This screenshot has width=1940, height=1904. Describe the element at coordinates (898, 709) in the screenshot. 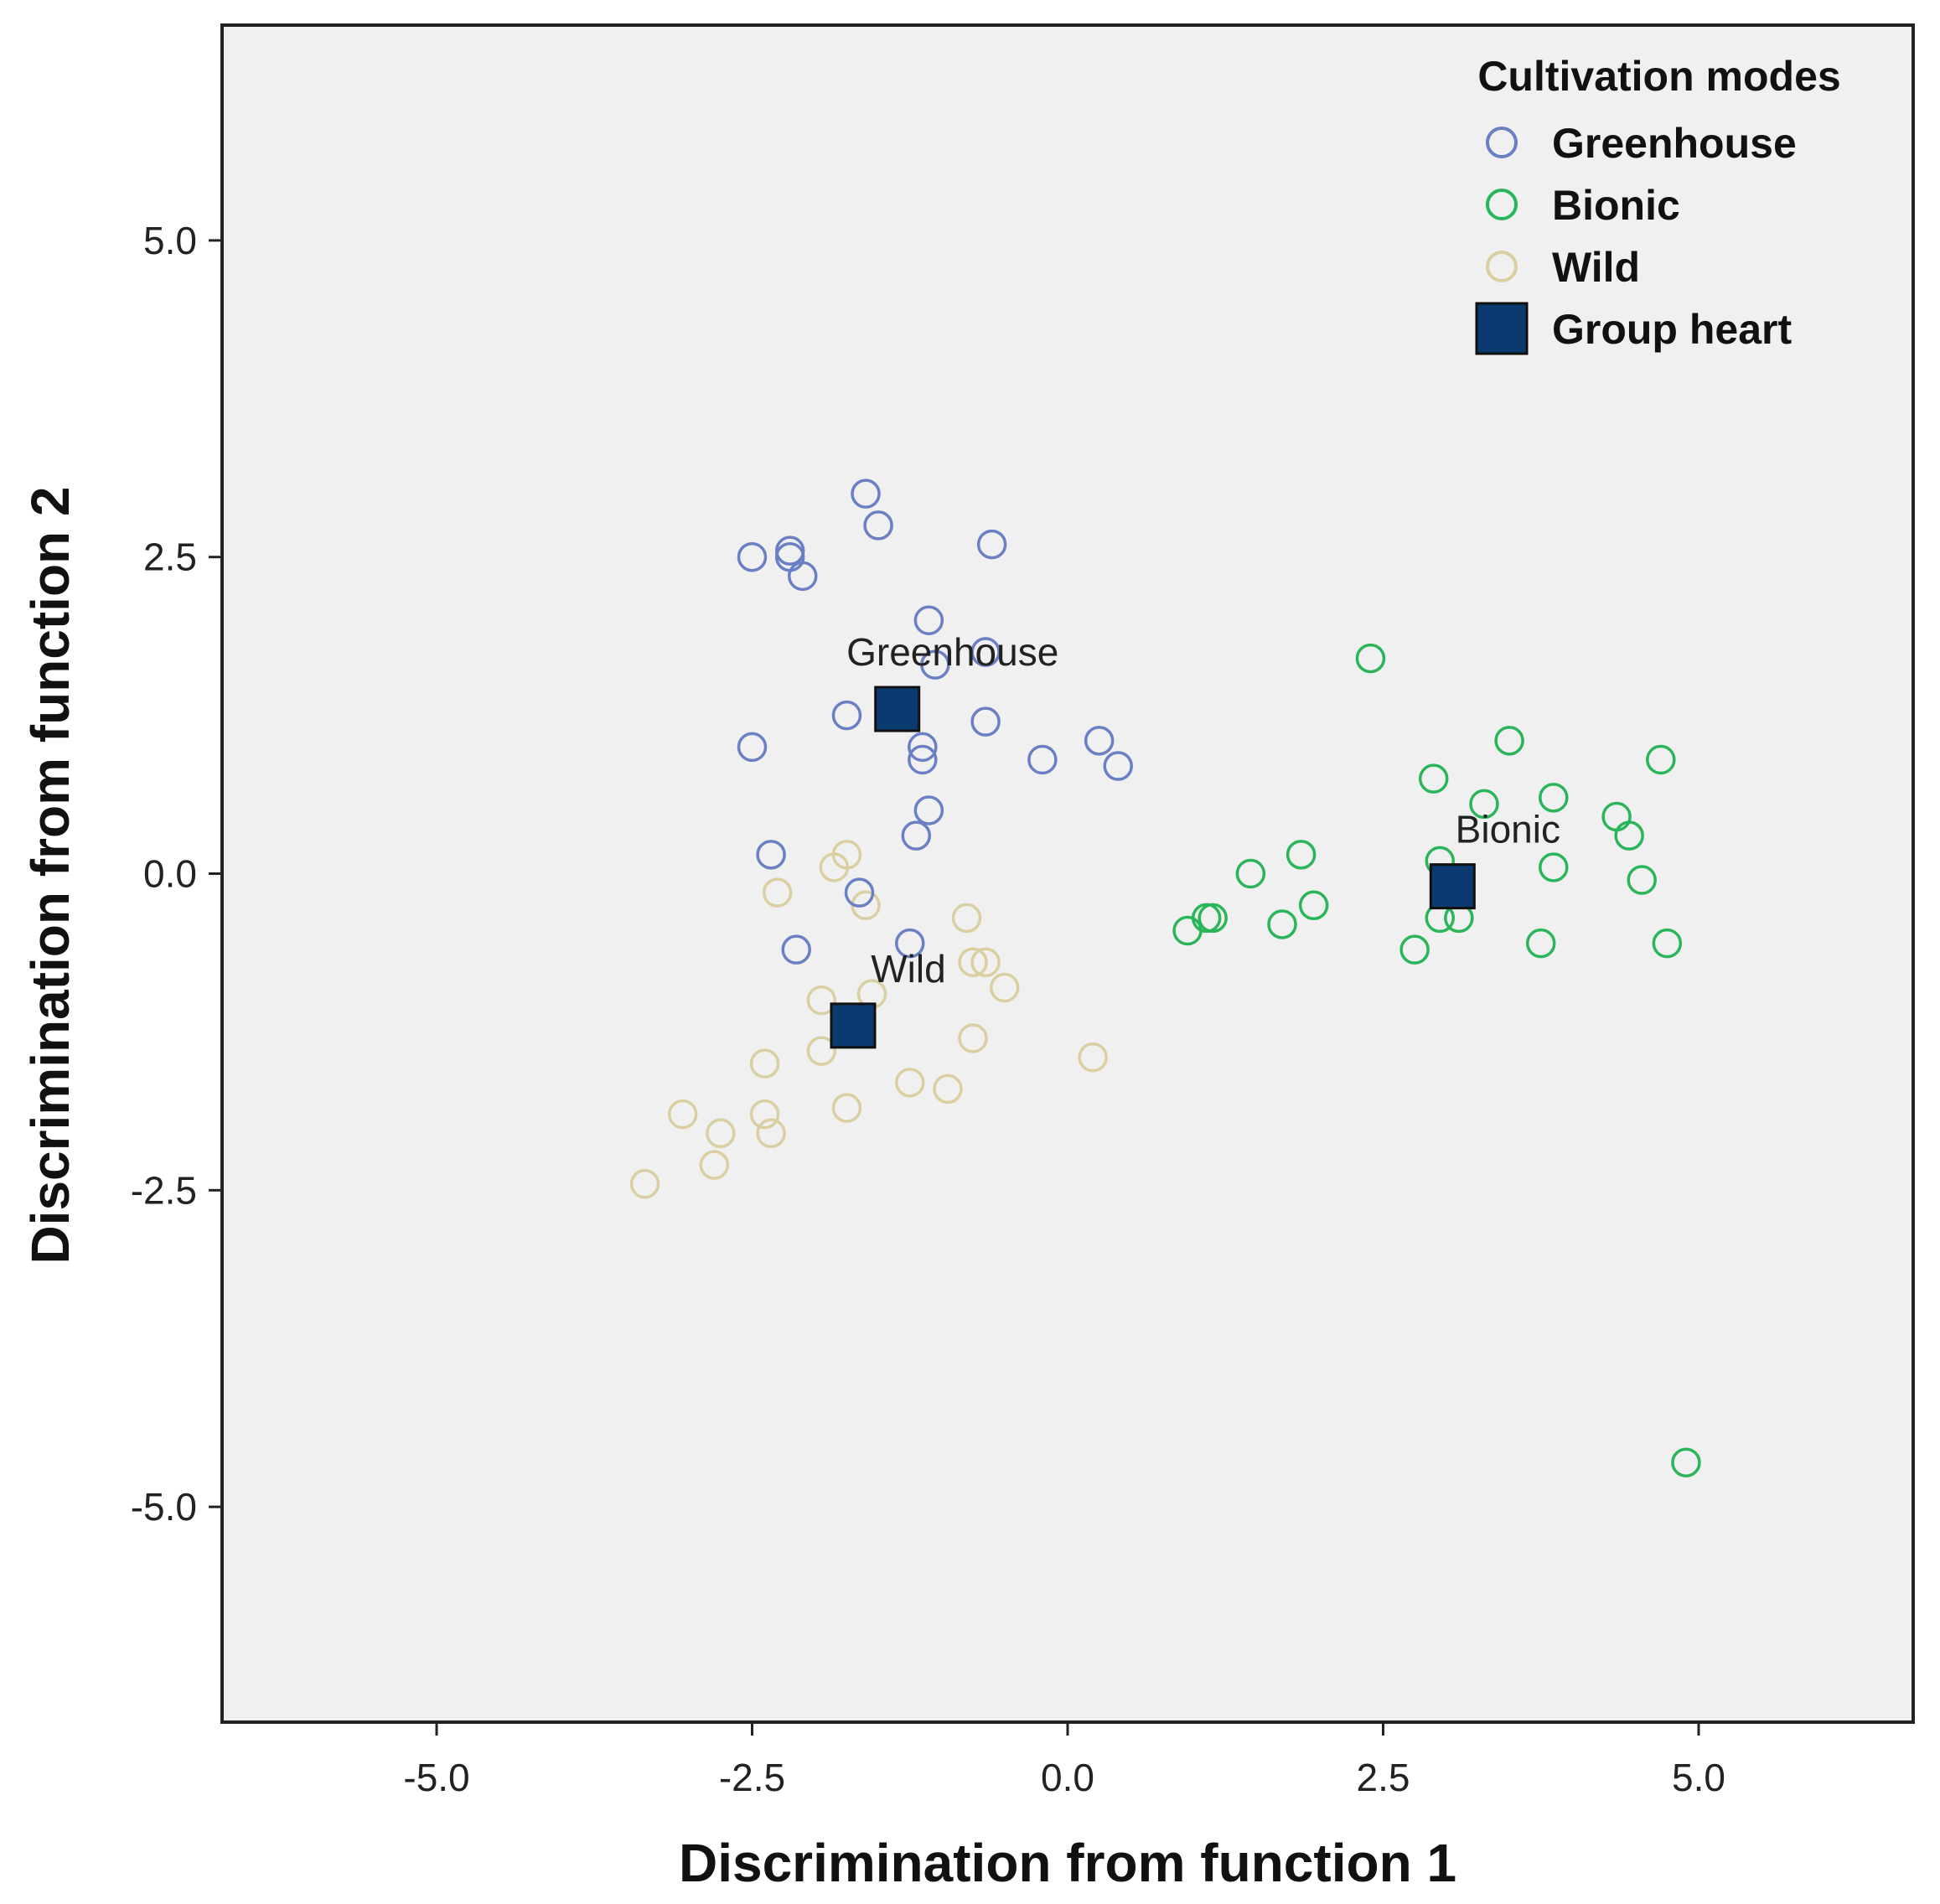

I see `centroid-greenhouse` at that location.